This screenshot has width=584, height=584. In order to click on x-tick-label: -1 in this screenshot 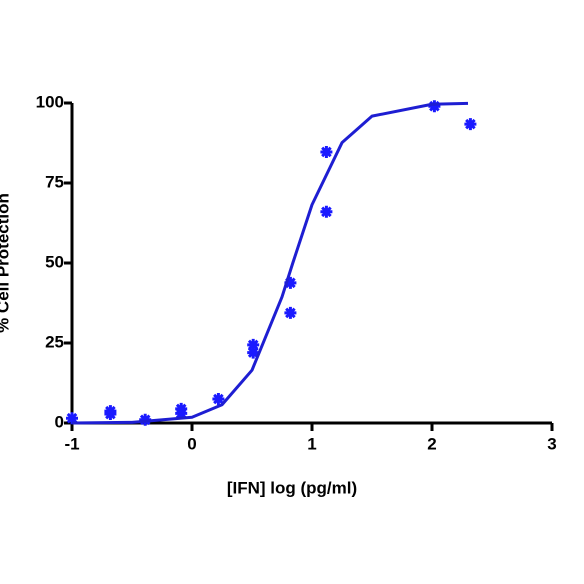, I will do `click(71, 443)`.